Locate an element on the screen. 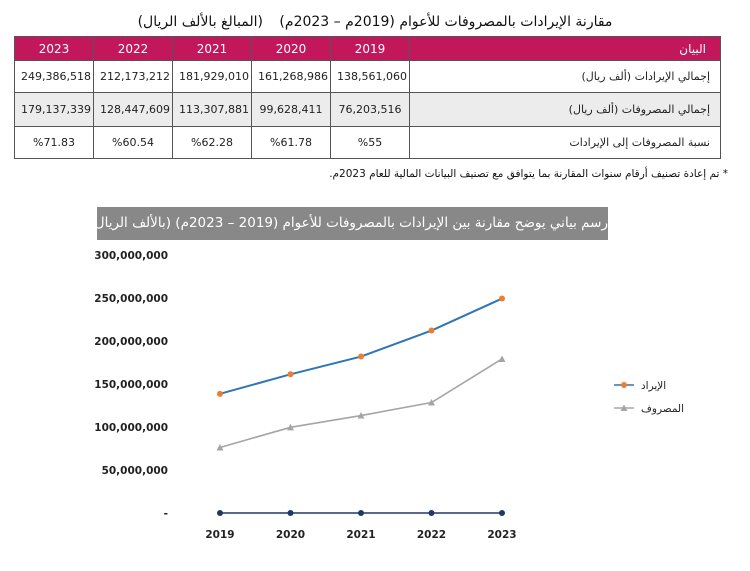  label-header: البيان is located at coordinates (565, 48).